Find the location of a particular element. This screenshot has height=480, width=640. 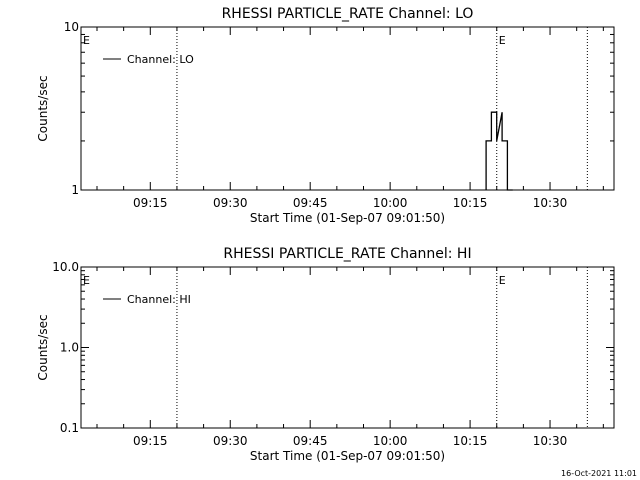

chart-title: RHESSI PARTICLE_RATE Channel: HI is located at coordinates (347, 254).